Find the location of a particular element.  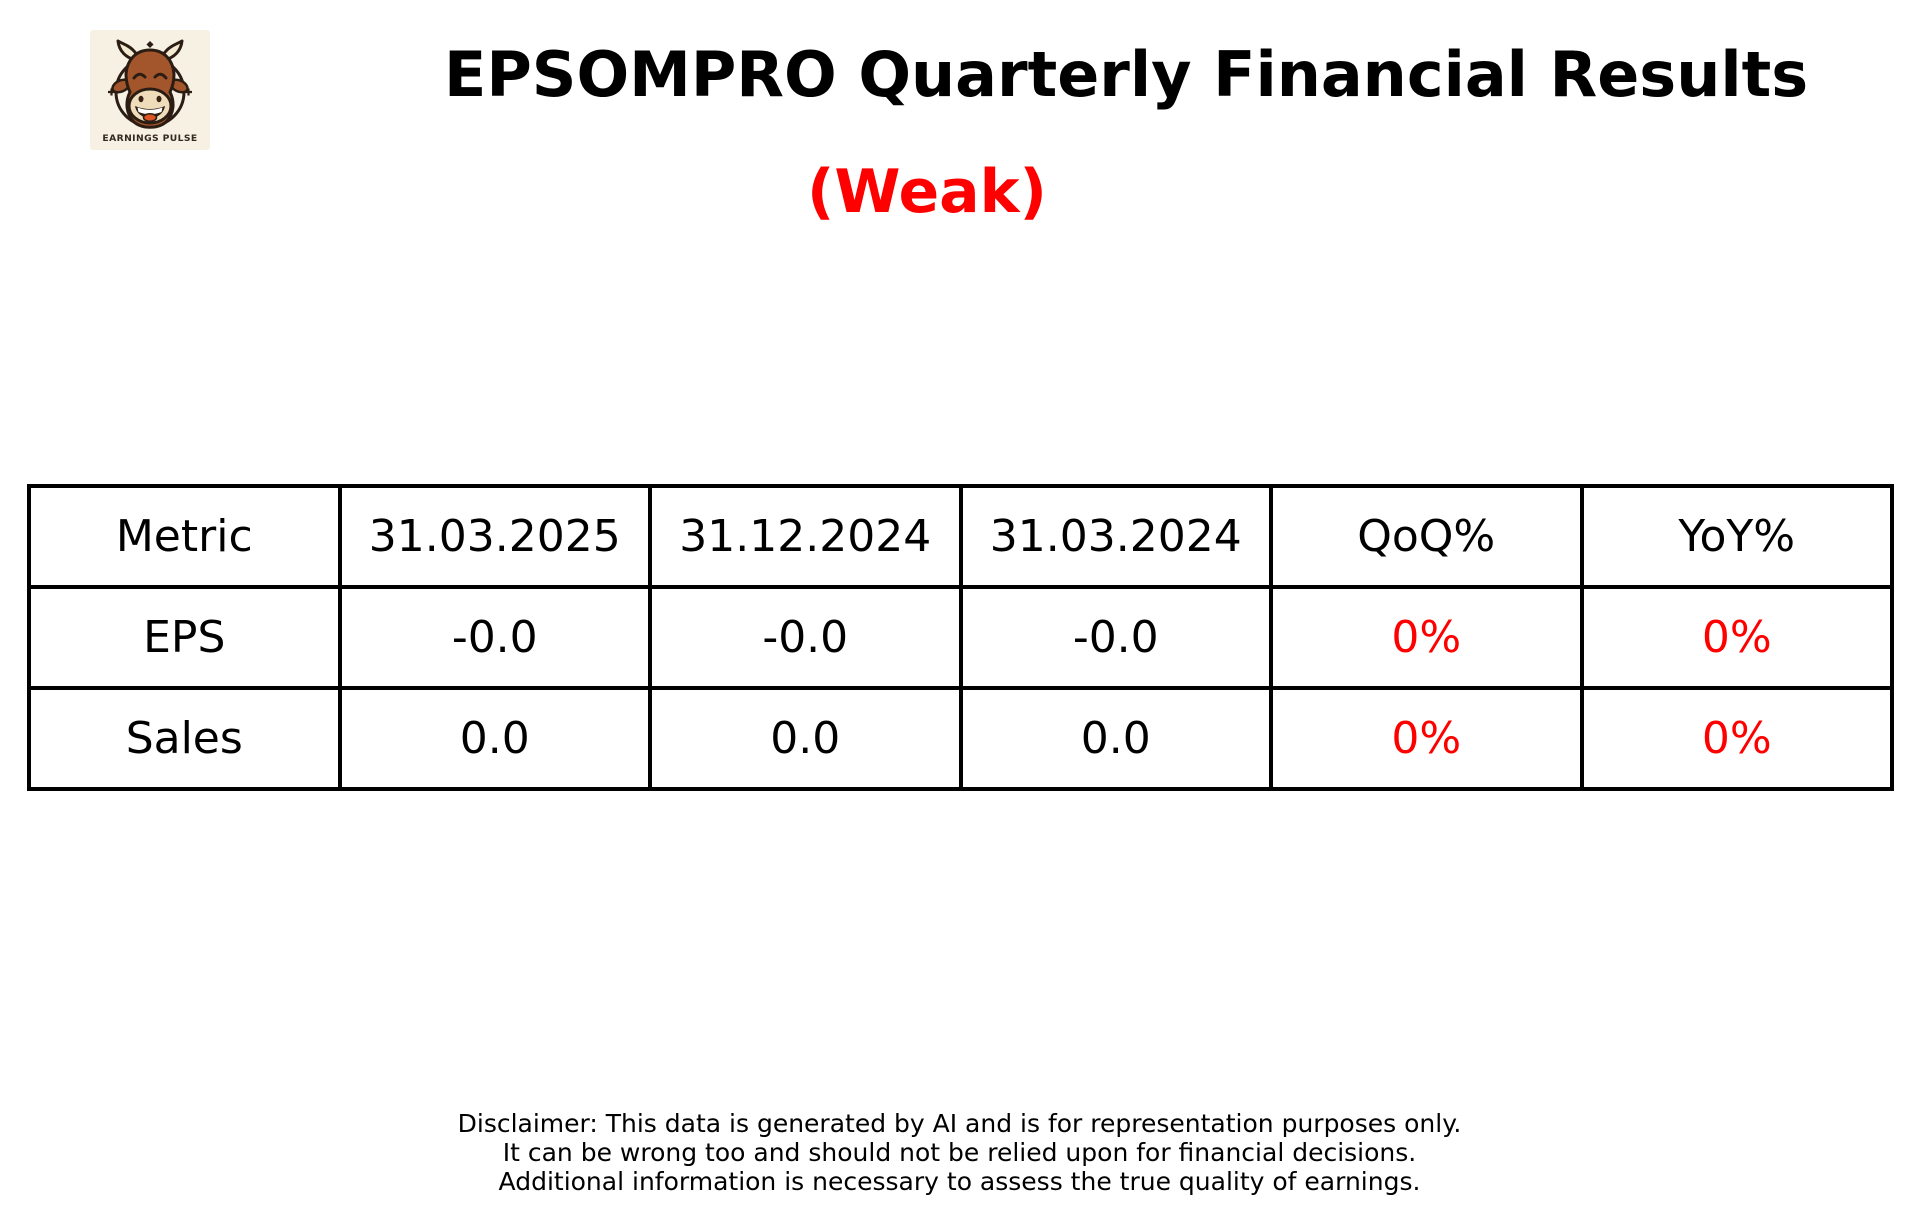

column-header-metric: Metric is located at coordinates (184, 536).